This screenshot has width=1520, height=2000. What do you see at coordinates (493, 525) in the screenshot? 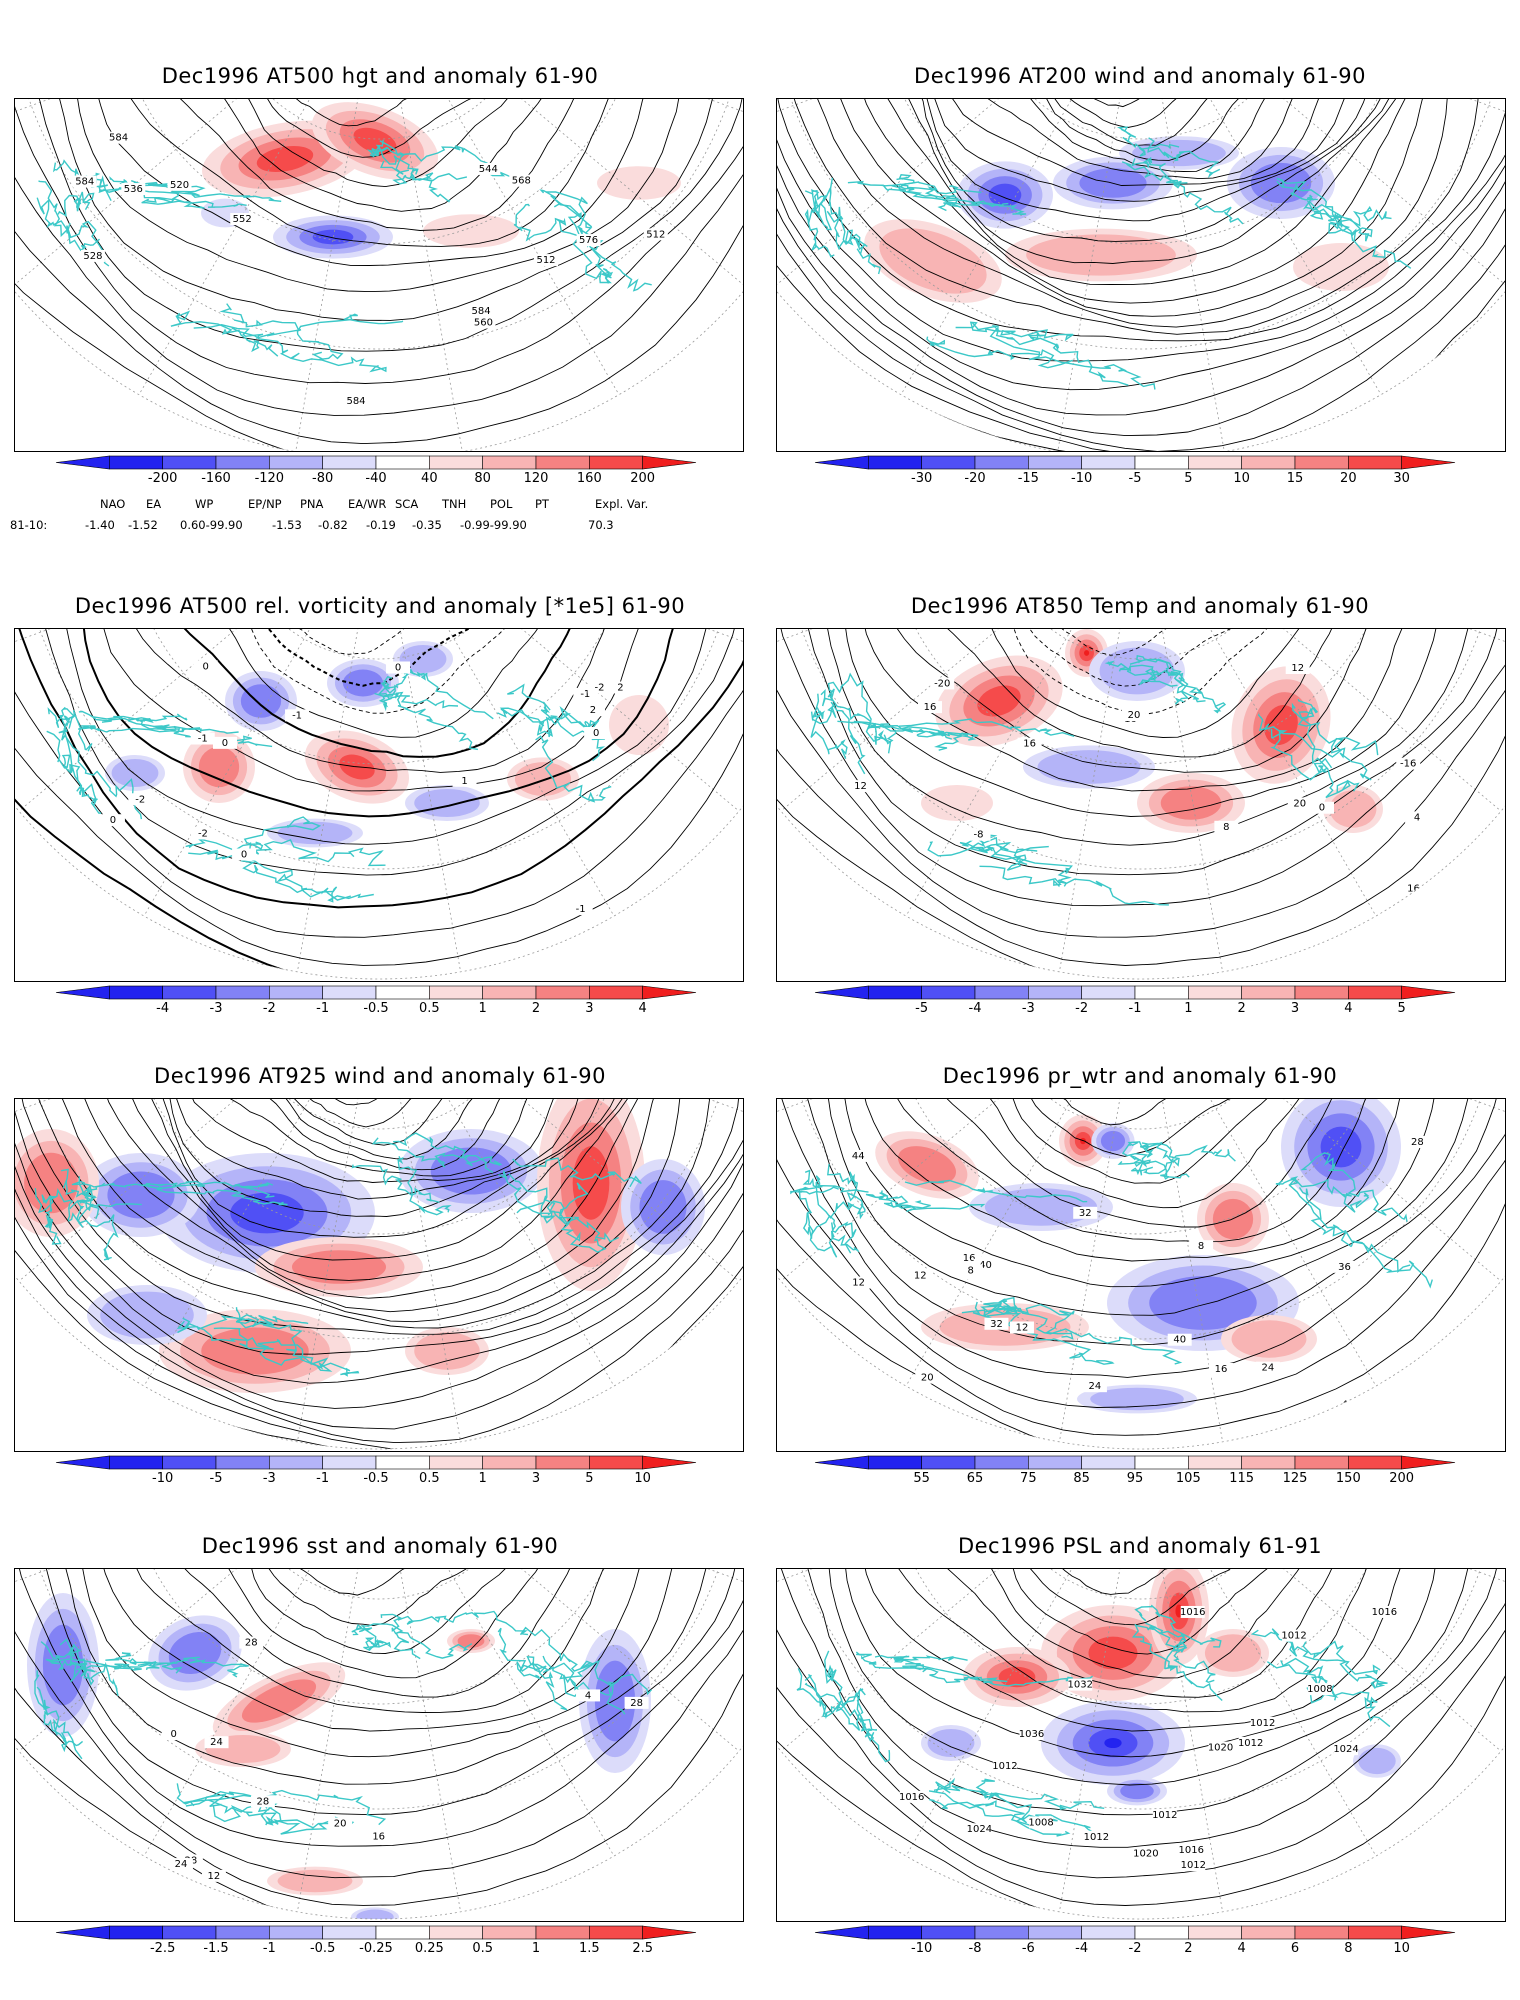
I see `index-value: -0.99-99.90` at bounding box center [493, 525].